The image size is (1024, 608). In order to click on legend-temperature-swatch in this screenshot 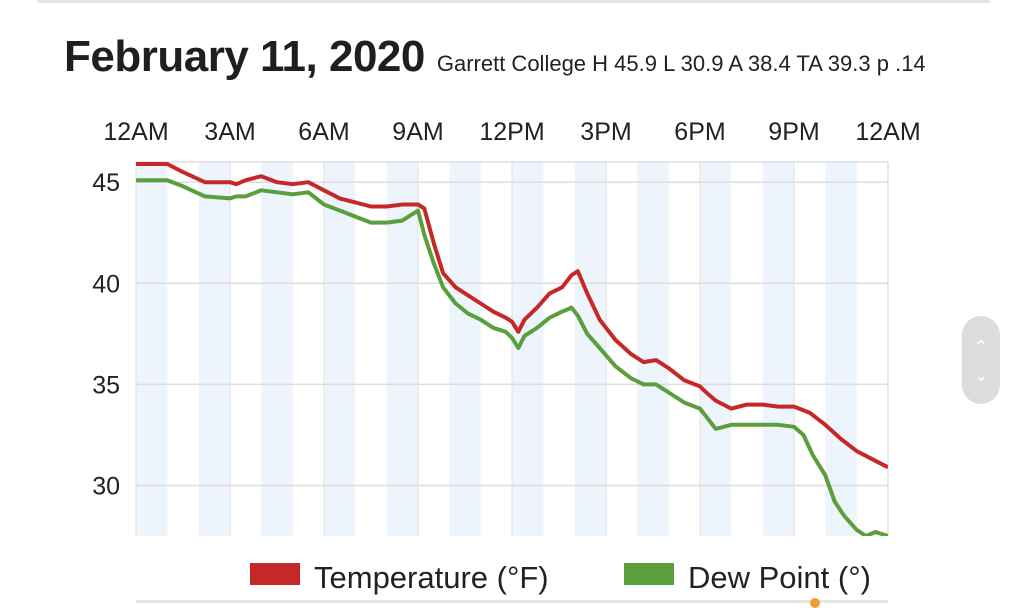, I will do `click(275, 574)`.